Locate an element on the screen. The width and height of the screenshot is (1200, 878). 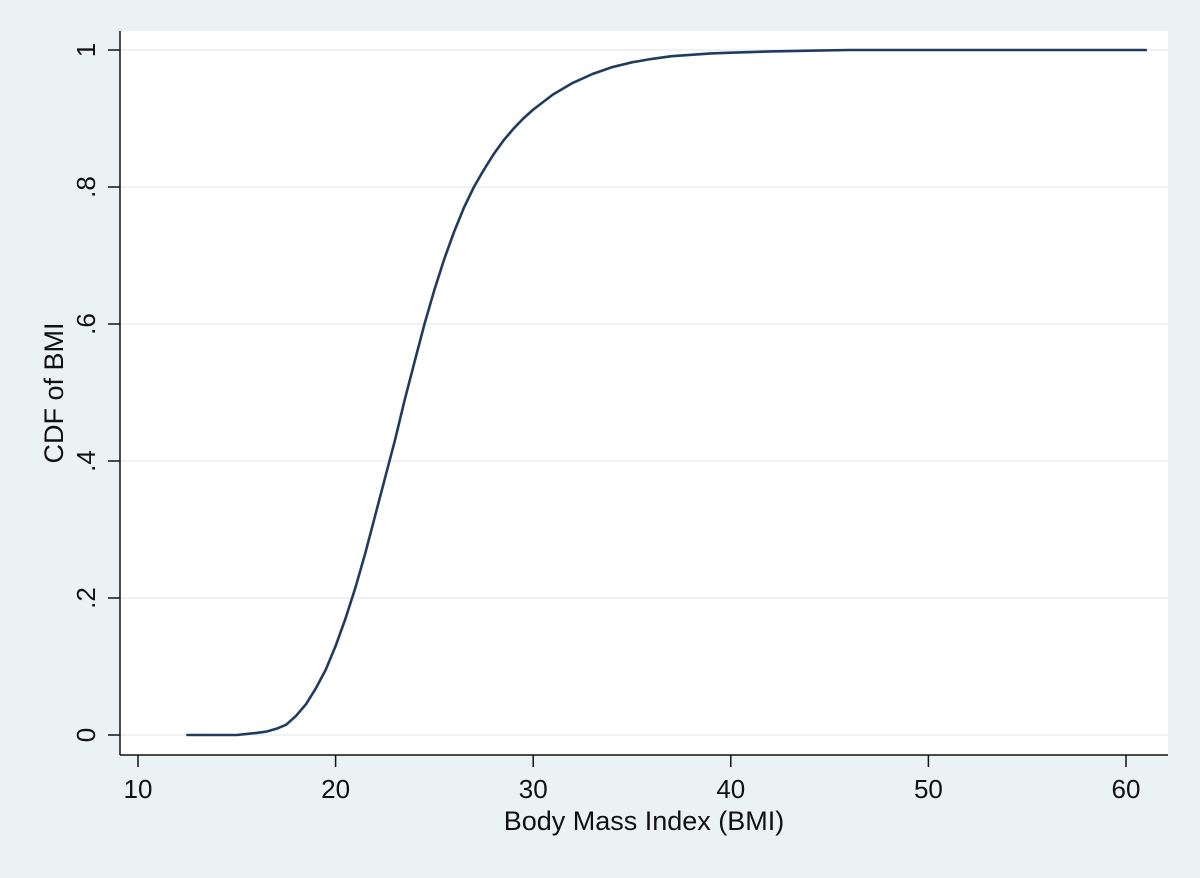
x-tick-label: 50 is located at coordinates (928, 789).